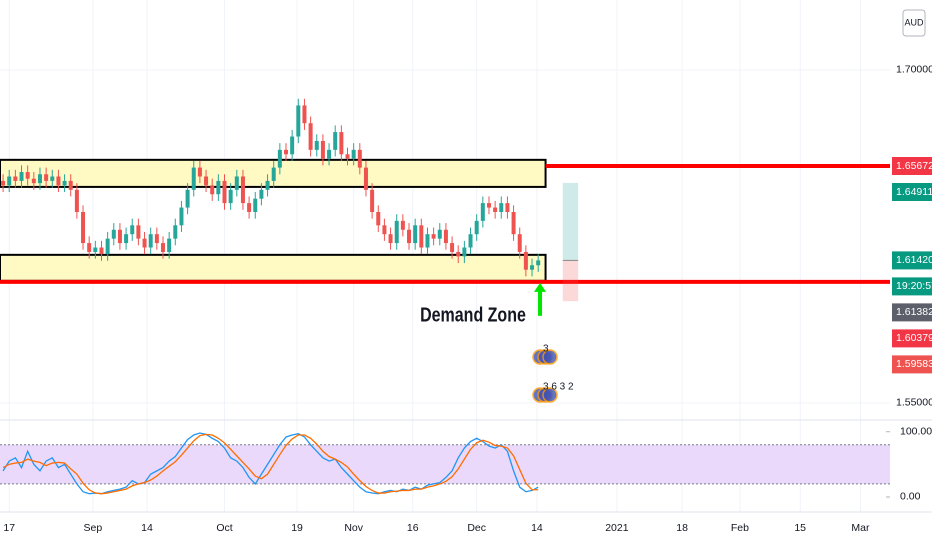  Describe the element at coordinates (473, 315) in the screenshot. I see `annotation: Demand Zone` at that location.